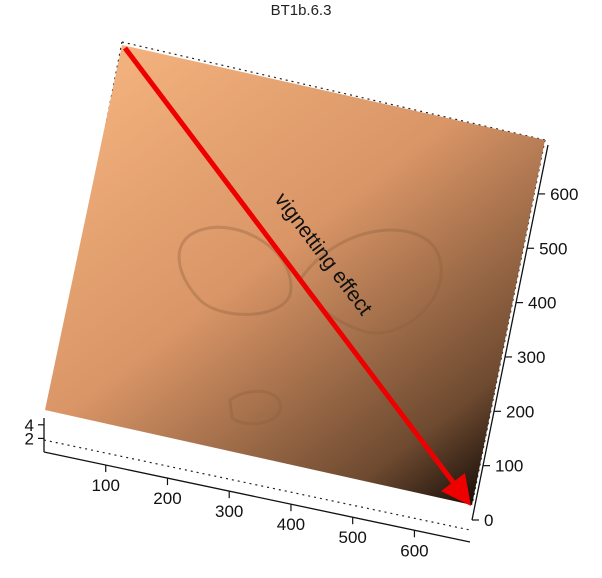 The height and width of the screenshot is (578, 602). I want to click on chart-title: BT1b.6.3, so click(301, 10).